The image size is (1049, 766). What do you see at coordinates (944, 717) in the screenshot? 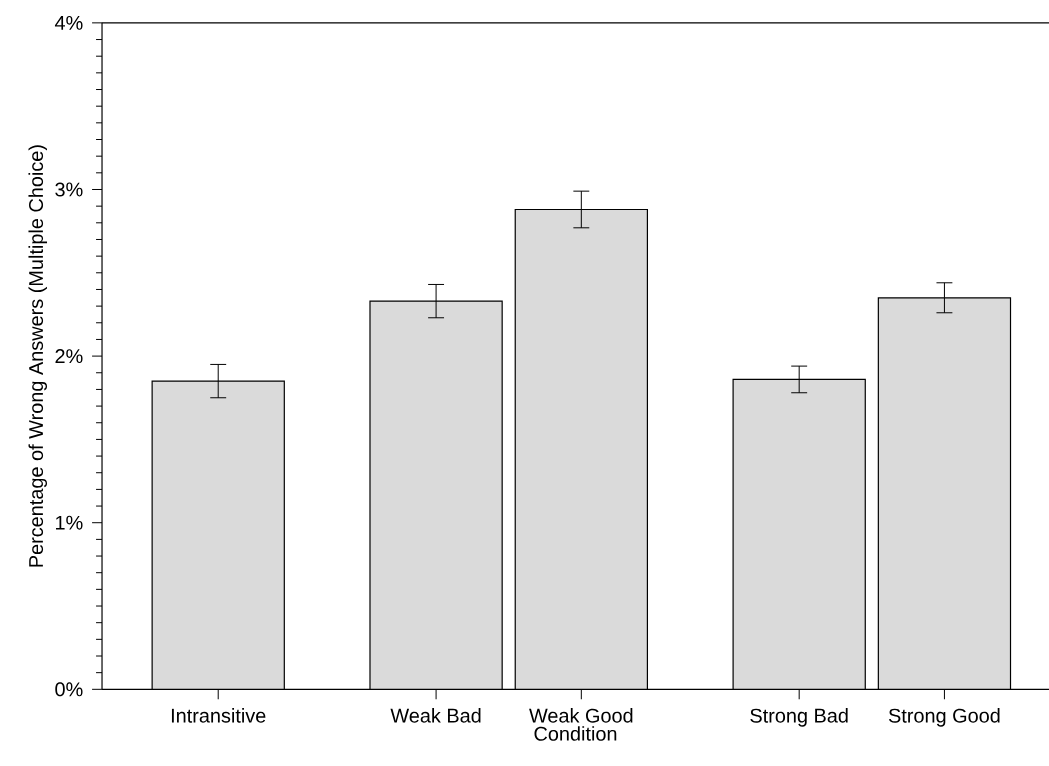
I see `x-tick-label: Strong Good` at bounding box center [944, 717].